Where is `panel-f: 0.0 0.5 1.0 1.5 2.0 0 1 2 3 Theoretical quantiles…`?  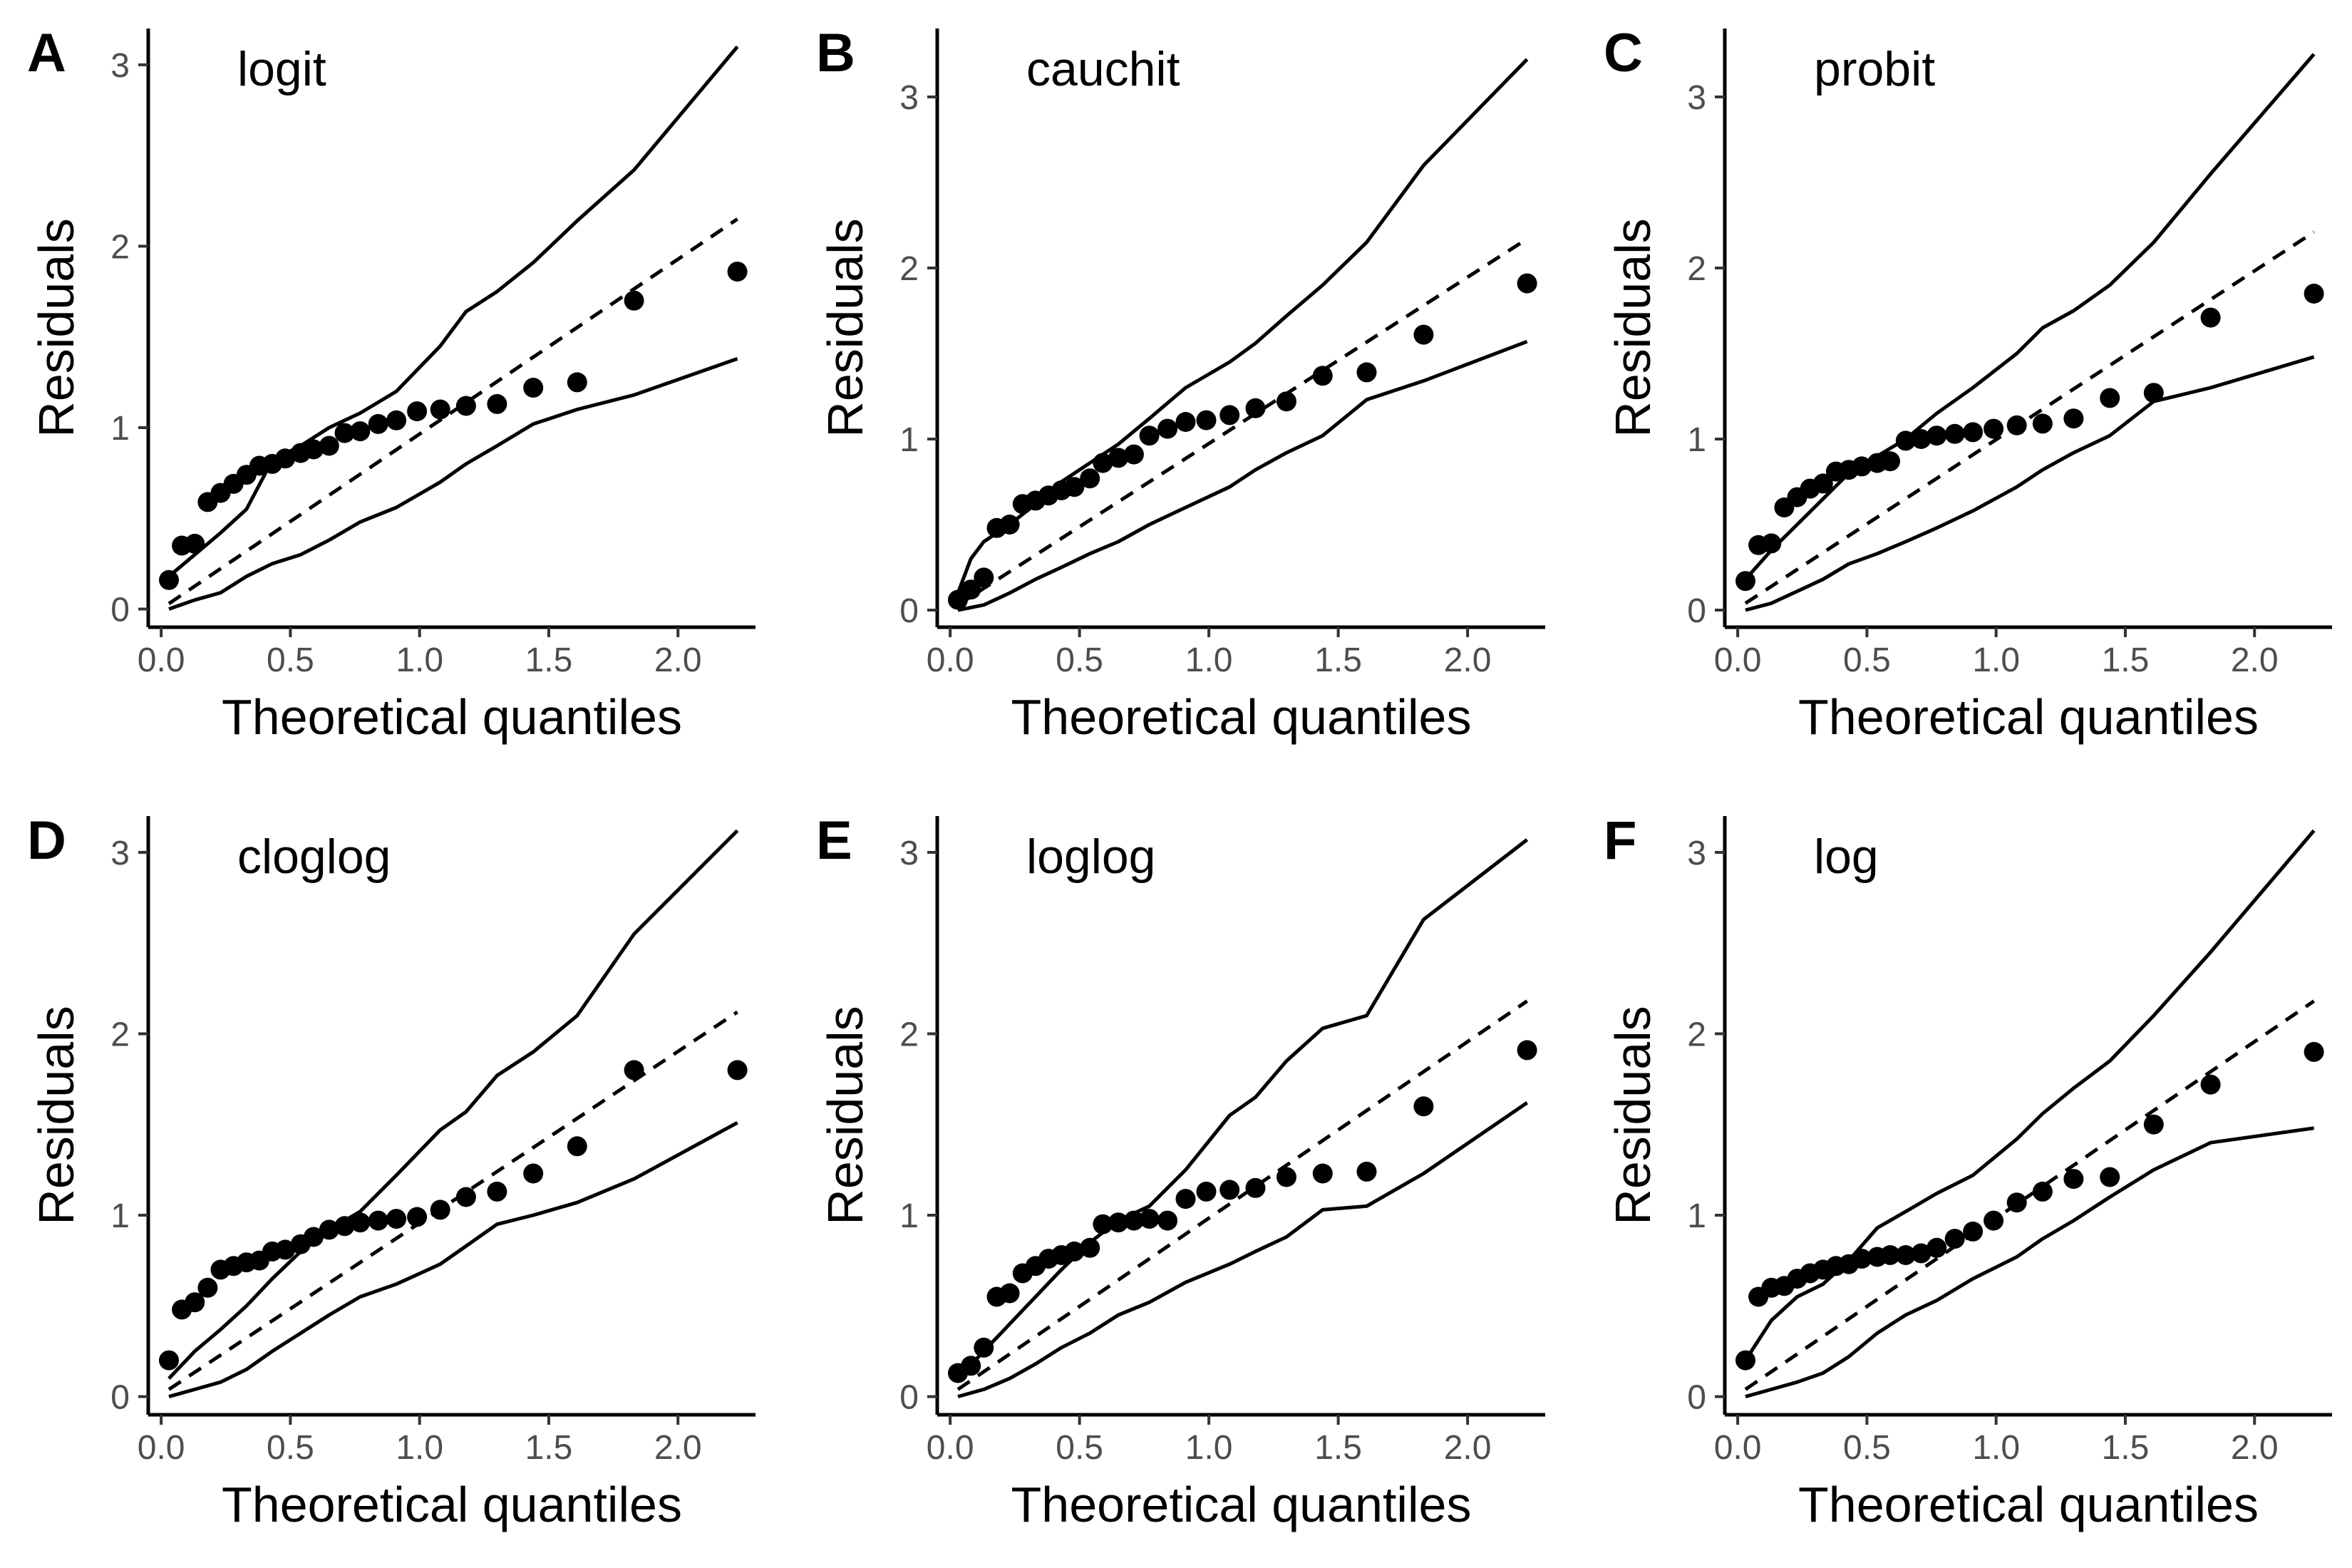 panel-f: 0.0 0.5 1.0 1.5 2.0 0 1 2 3 Theoretical quantiles… is located at coordinates (1968, 1171).